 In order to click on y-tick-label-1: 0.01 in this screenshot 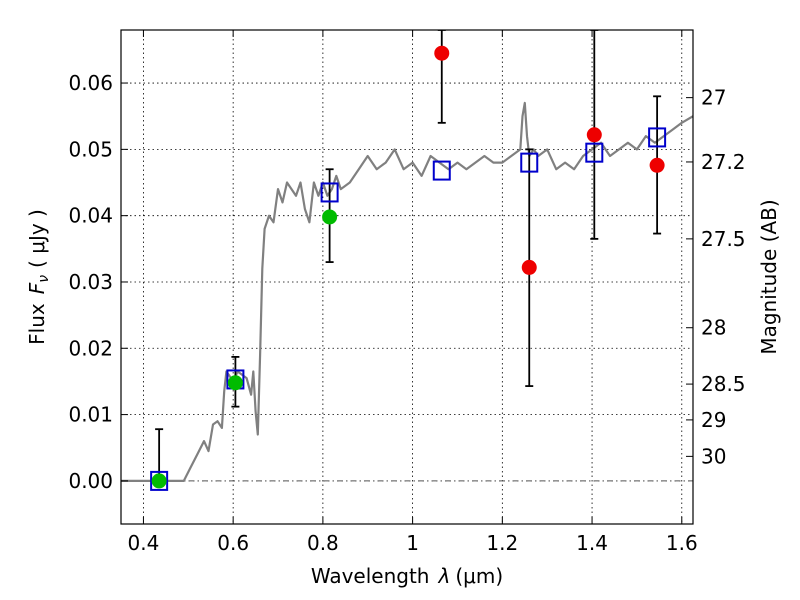, I will do `click(90, 415)`.